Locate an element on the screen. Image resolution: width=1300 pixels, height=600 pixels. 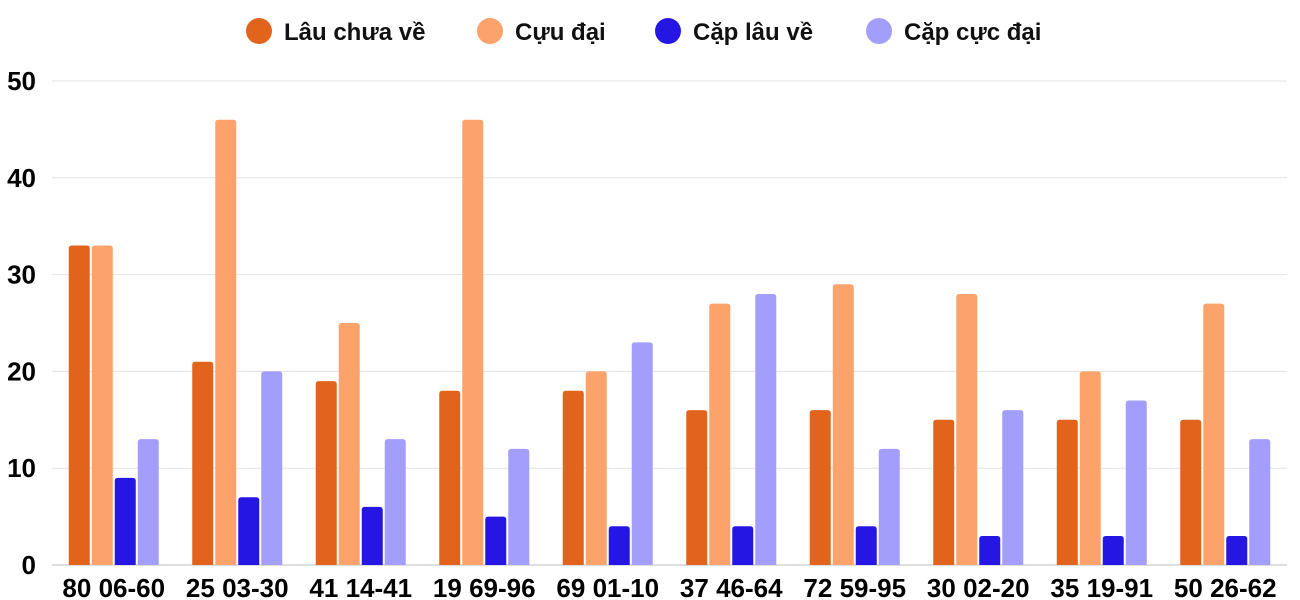
y-tick-label-50: 50 is located at coordinates (21, 81).